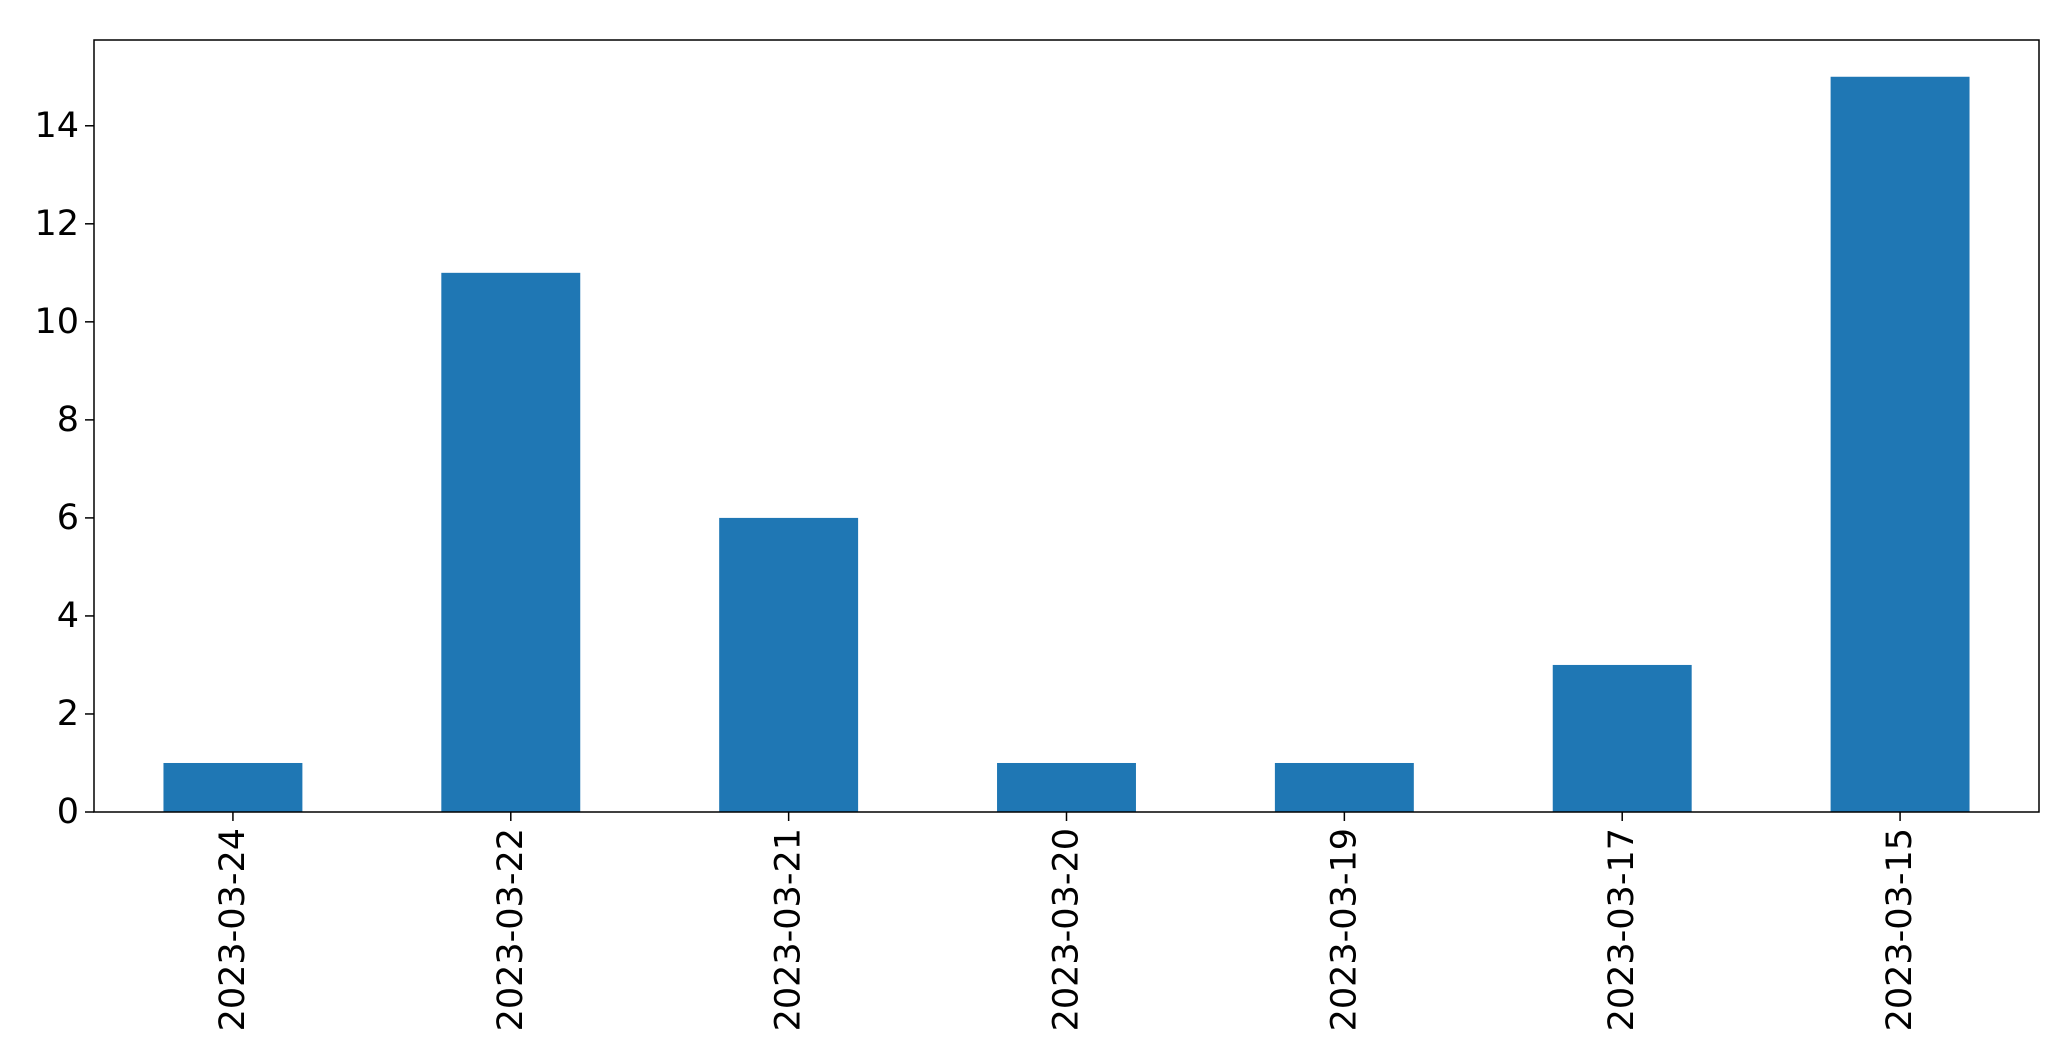  Describe the element at coordinates (56, 322) in the screenshot. I see `y-tick-label: 10` at that location.